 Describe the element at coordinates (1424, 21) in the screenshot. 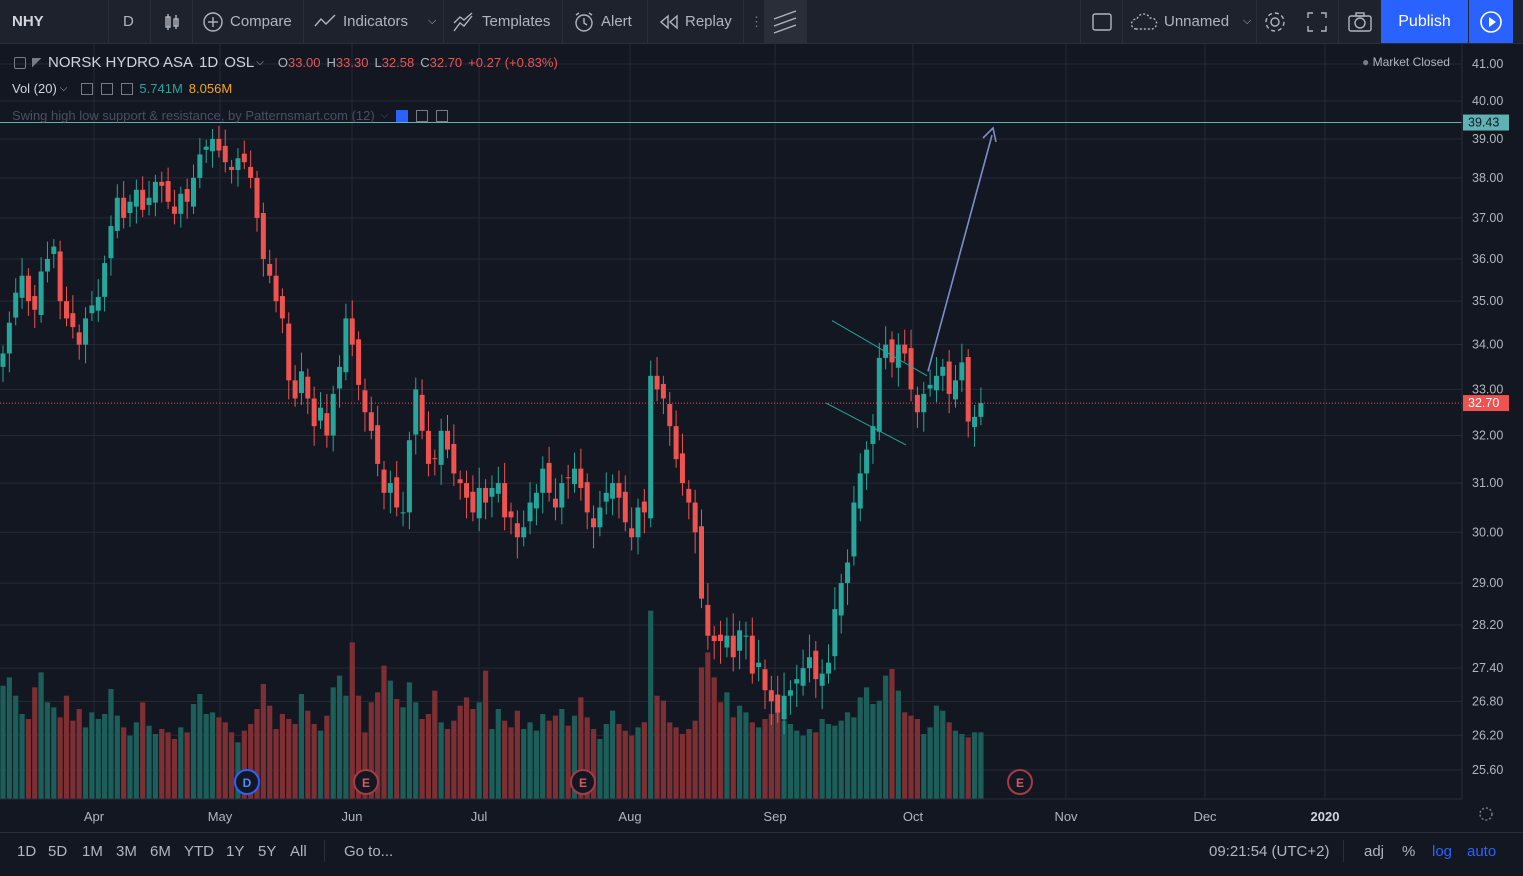

I see `publish-button: Publish` at that location.